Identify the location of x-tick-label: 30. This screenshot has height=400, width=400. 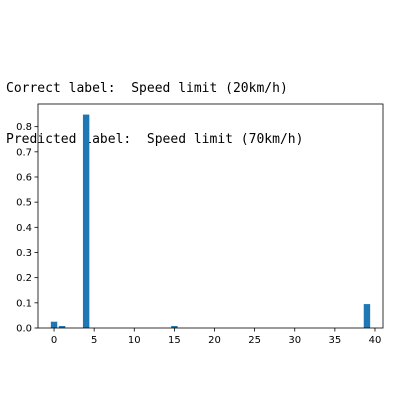
(294, 340).